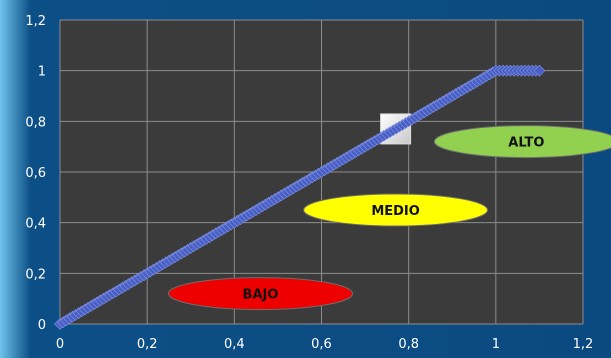  I want to click on annotation-alto: ALTO, so click(522, 142).